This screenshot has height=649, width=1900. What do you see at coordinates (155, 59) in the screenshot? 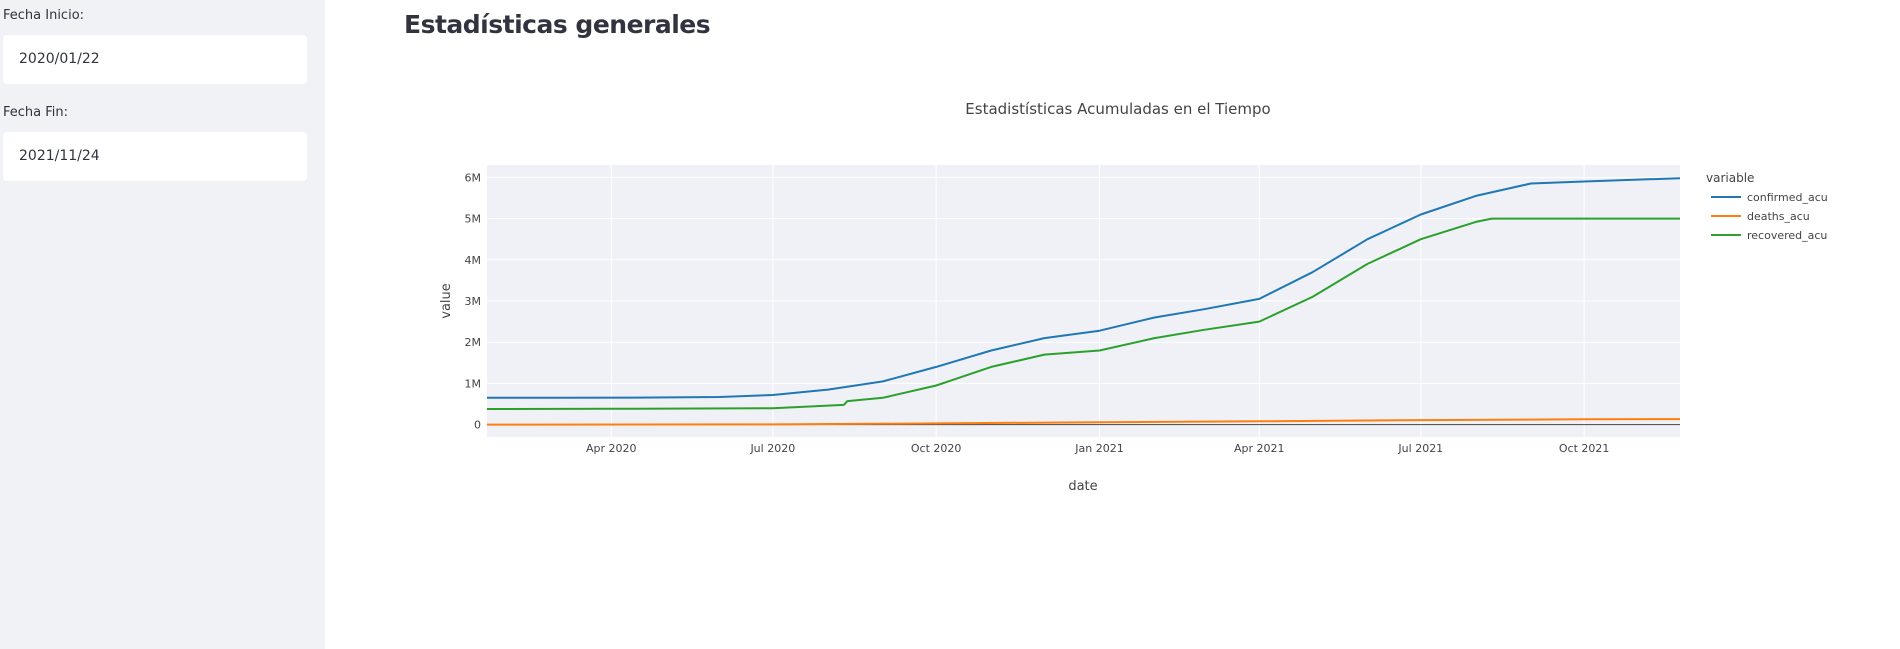
I see `start-date-input: 2020/01/22` at bounding box center [155, 59].